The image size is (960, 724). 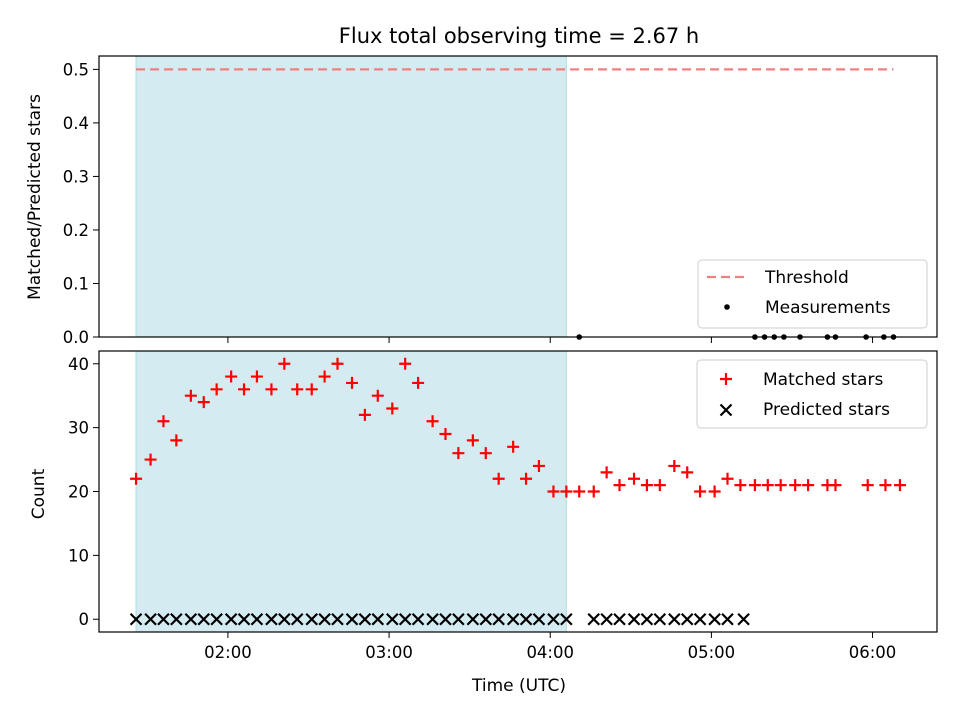 What do you see at coordinates (389, 652) in the screenshot?
I see `x-tick-label: 03:00` at bounding box center [389, 652].